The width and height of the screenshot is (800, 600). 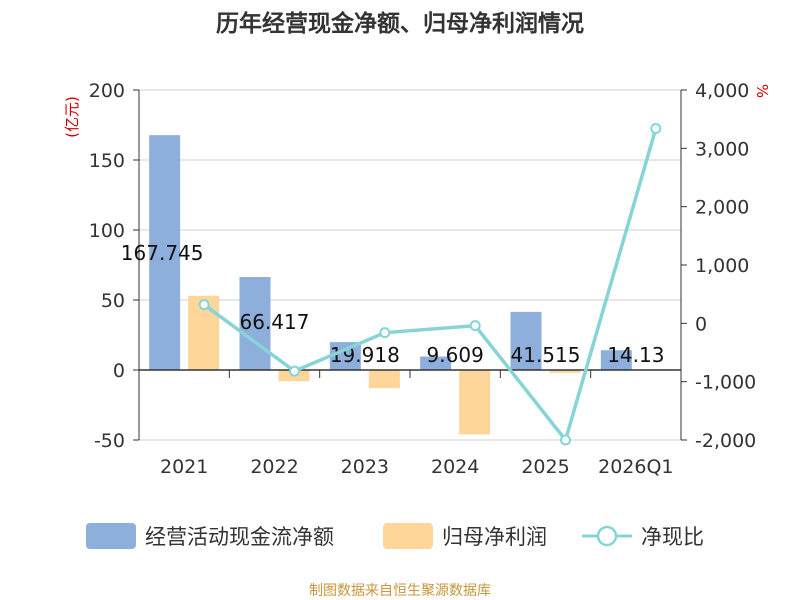 What do you see at coordinates (494, 537) in the screenshot?
I see `legend-label-net-profit: 归母净利润` at bounding box center [494, 537].